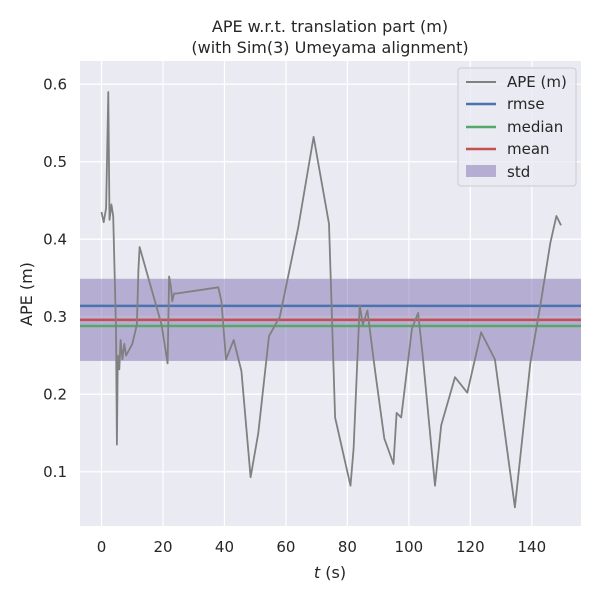 The height and width of the screenshot is (600, 600). I want to click on x-tick-label: 120, so click(470, 547).